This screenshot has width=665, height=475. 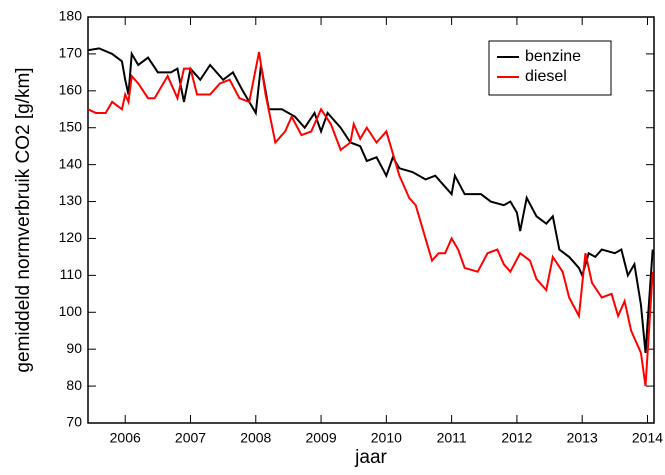 What do you see at coordinates (71, 237) in the screenshot?
I see `y-tick-label: 120` at bounding box center [71, 237].